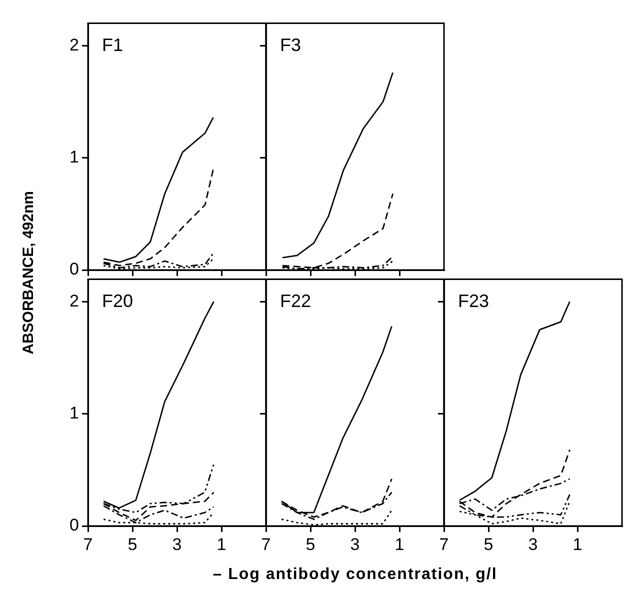 The height and width of the screenshot is (600, 630). I want to click on y-axis-title: ABSORBANCE, 492nm, so click(28, 273).